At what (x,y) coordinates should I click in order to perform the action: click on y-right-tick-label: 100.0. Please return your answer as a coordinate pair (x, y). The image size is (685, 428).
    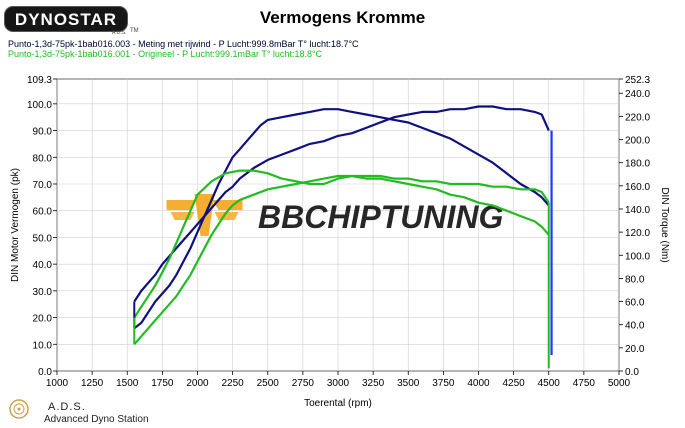
    Looking at the image, I should click on (637, 256).